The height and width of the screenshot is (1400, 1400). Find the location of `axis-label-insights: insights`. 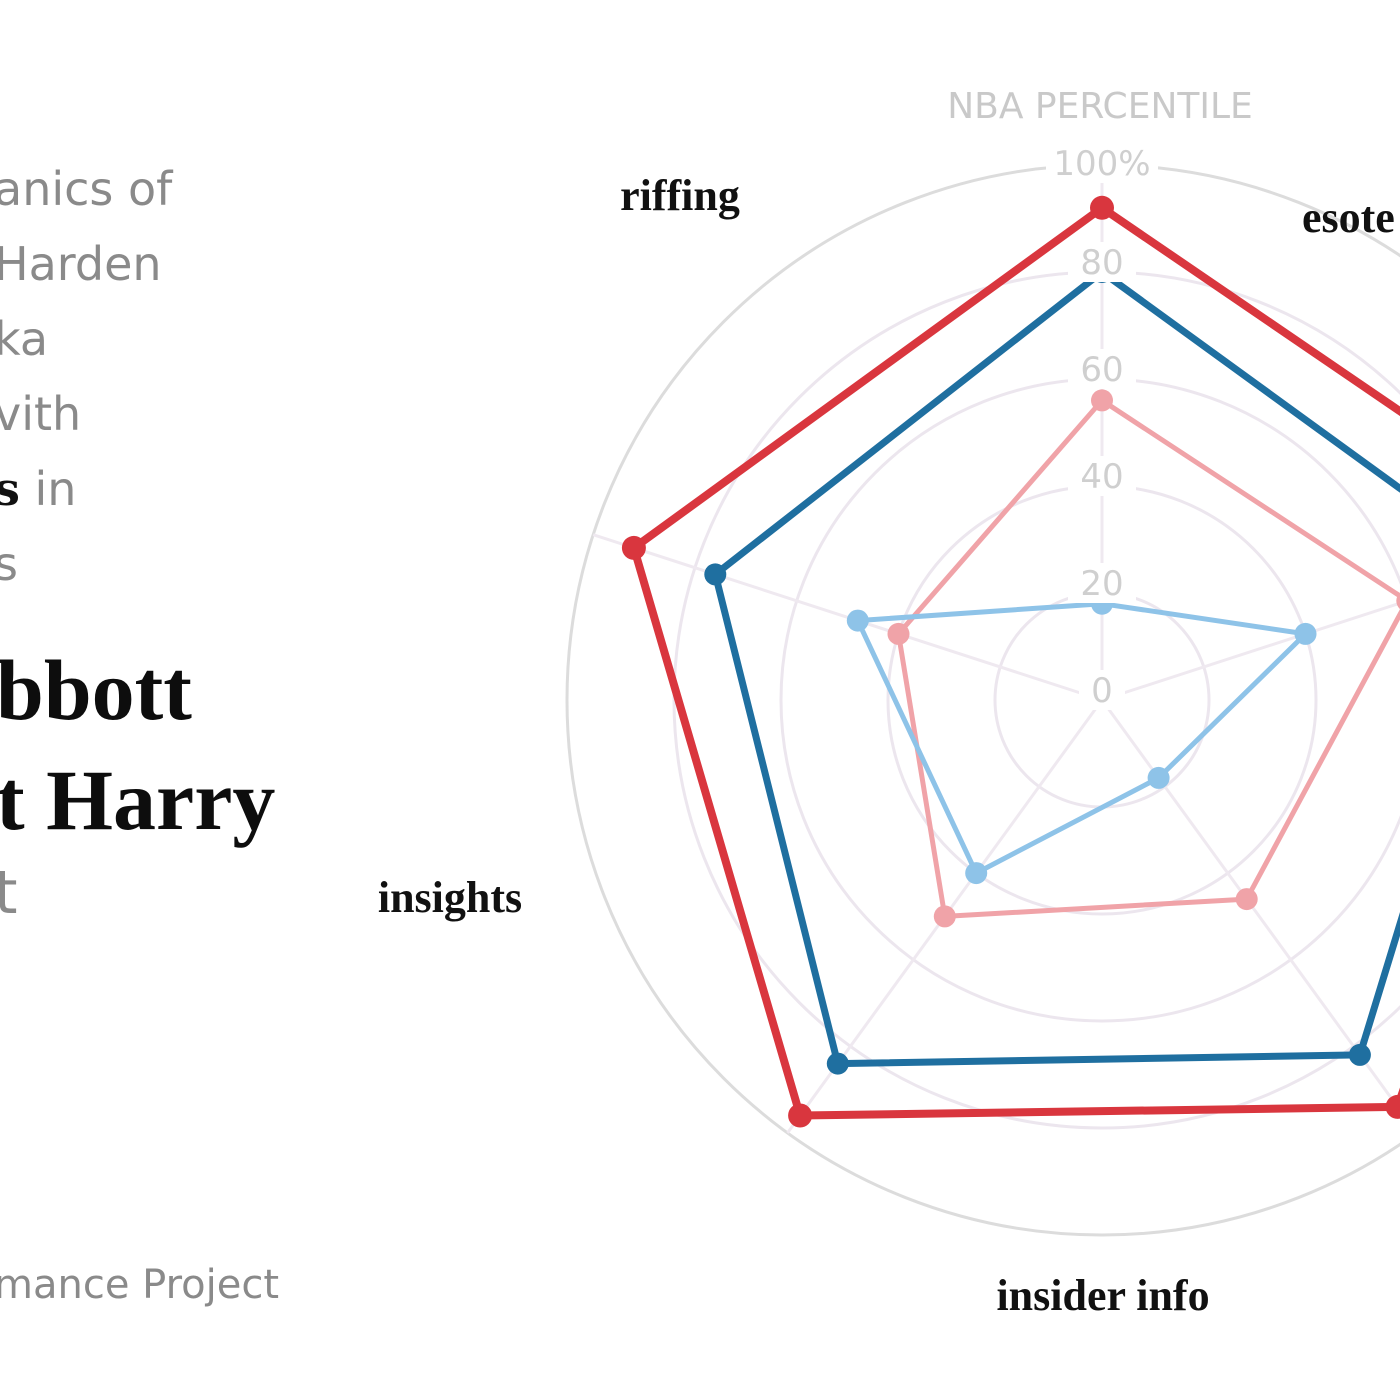

axis-label-insights: insights is located at coordinates (450, 897).